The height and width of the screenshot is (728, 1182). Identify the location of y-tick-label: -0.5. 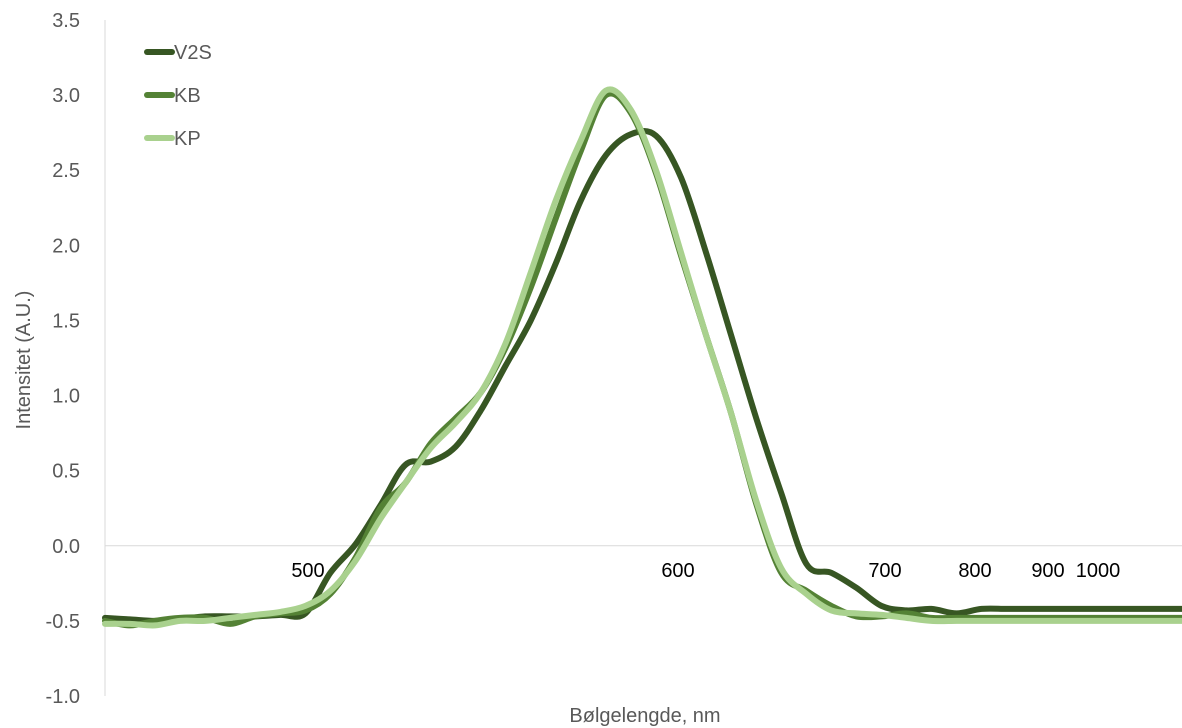
(63, 622).